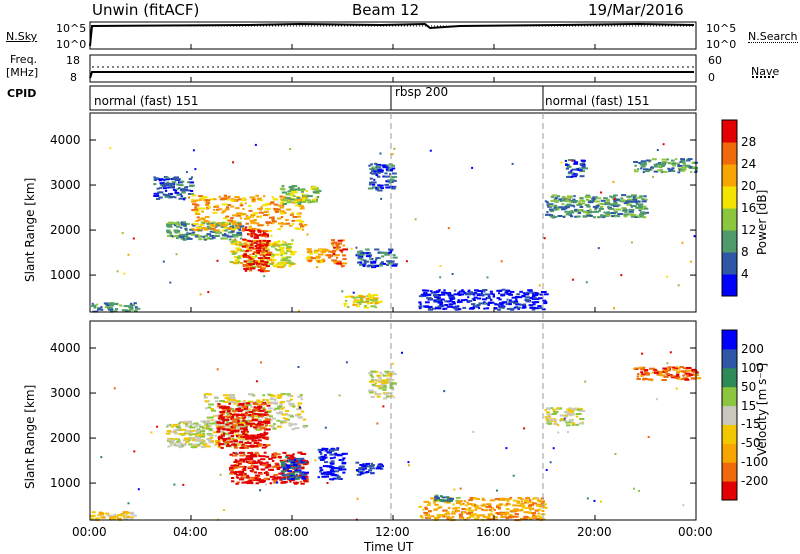 This screenshot has height=554, width=800. I want to click on colorbar-tick-label: 100, so click(752, 367).